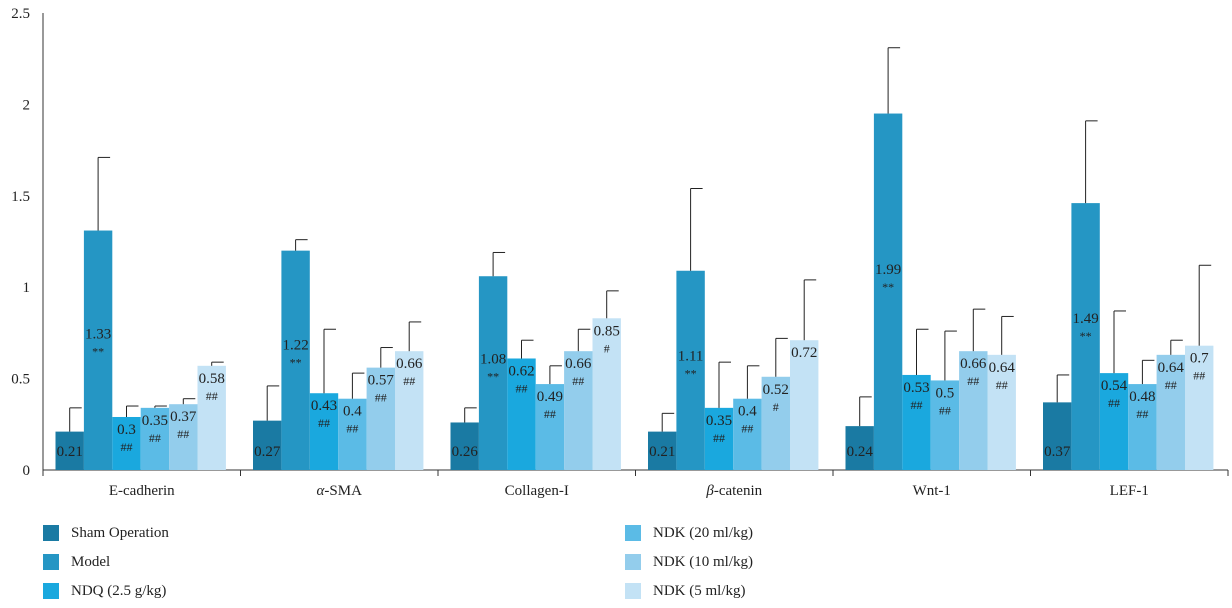 The height and width of the screenshot is (608, 1232). Describe the element at coordinates (20, 14) in the screenshot. I see `y-tick-label: 2.5` at that location.